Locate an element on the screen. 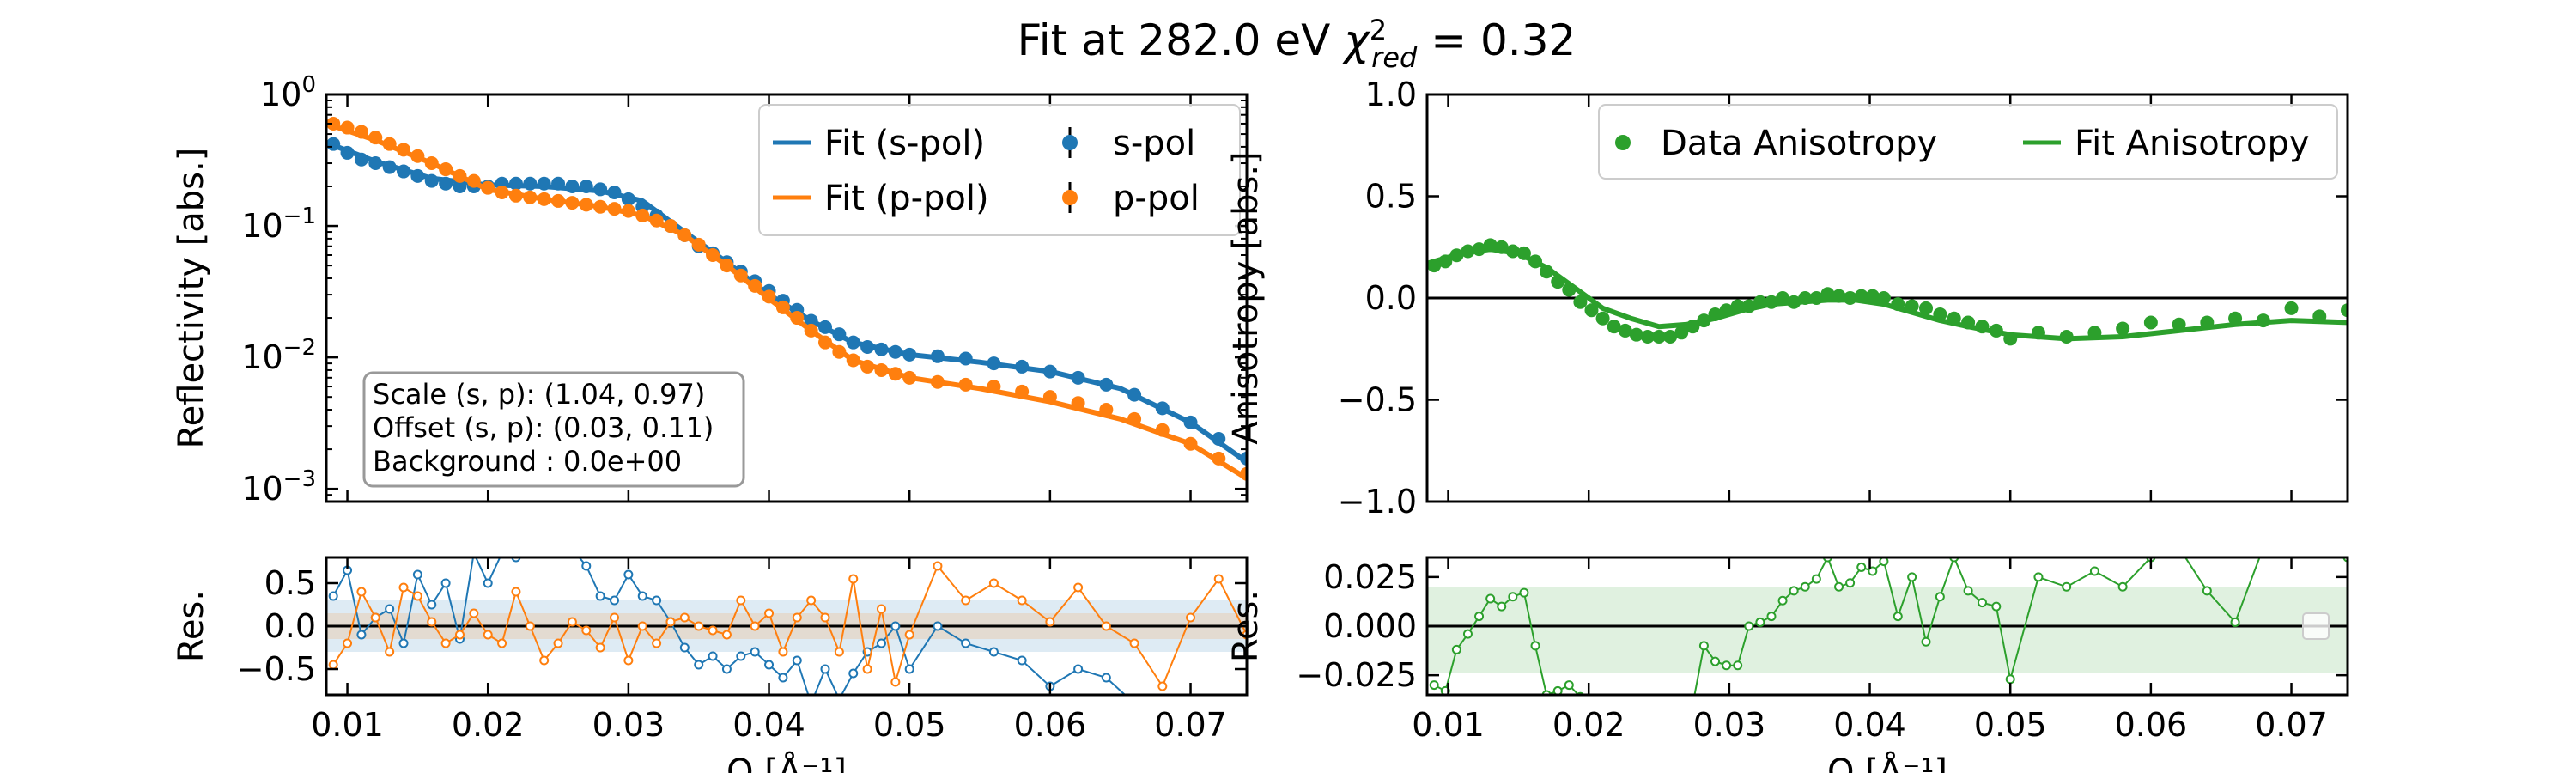 The image size is (2576, 773). anisotropy-residuals-y-tick-label-2: −0.025 is located at coordinates (1356, 675).